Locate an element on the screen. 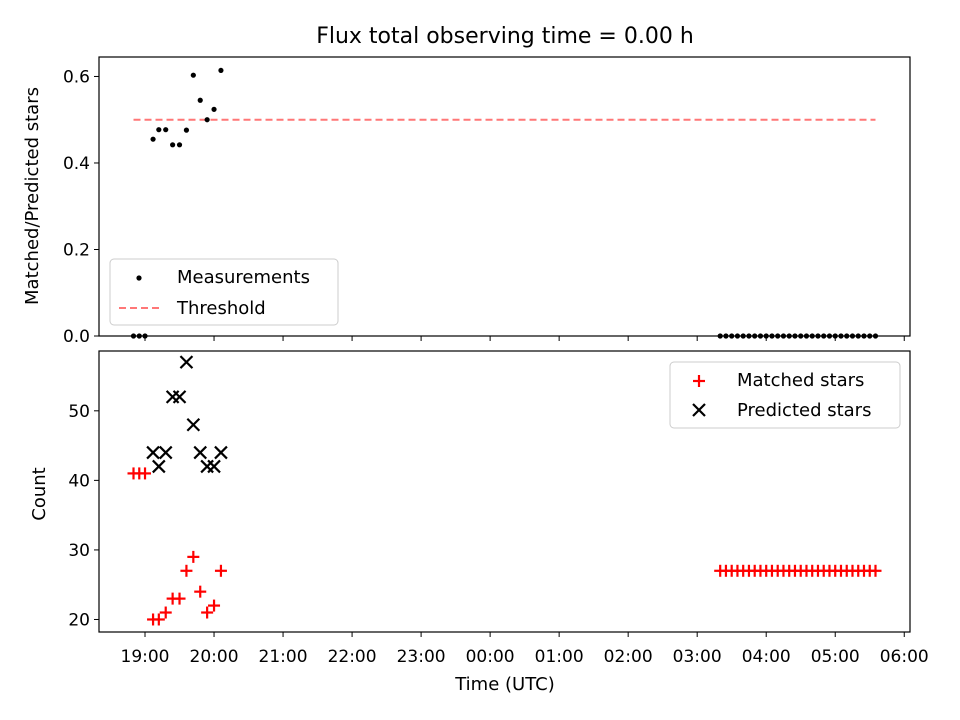 This screenshot has height=720, width=960. legend-predicted-marker is located at coordinates (699, 410).